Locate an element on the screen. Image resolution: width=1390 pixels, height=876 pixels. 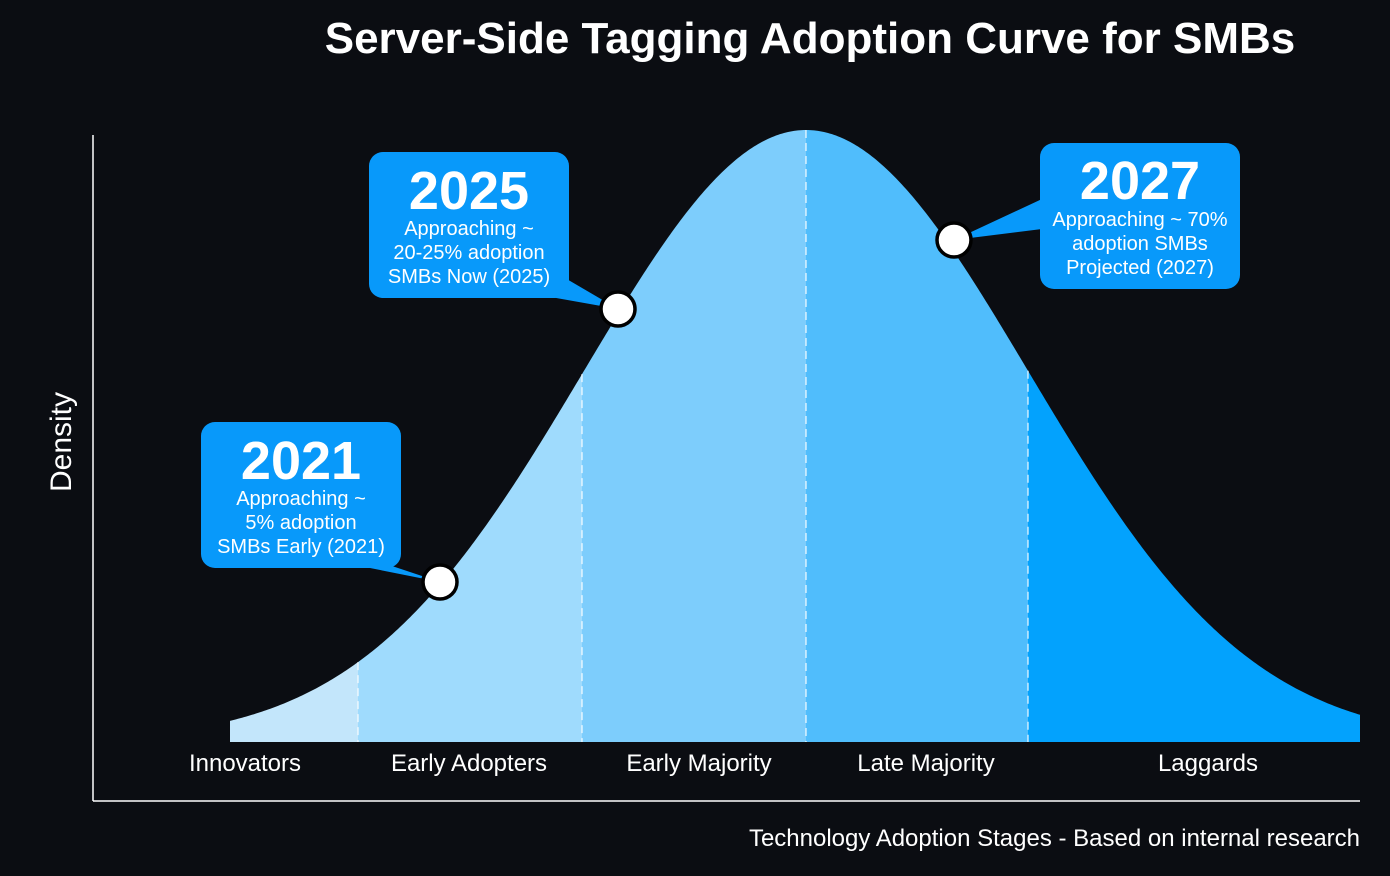
callout-text-line: SMBs Now (2025) is located at coordinates (469, 277).